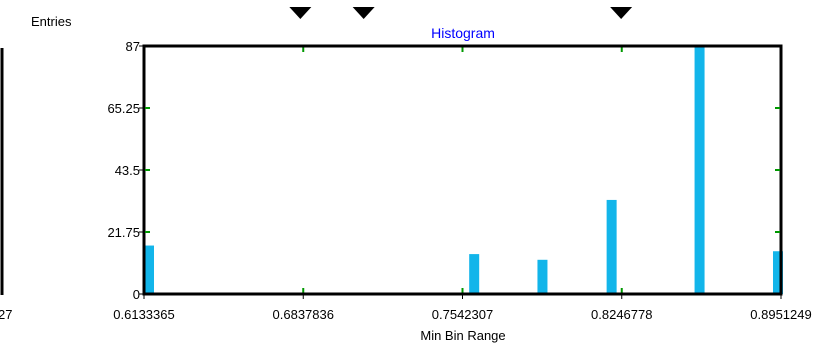 The width and height of the screenshot is (833, 347). Describe the element at coordinates (6, 185) in the screenshot. I see `left-panel-fragment: 27` at that location.